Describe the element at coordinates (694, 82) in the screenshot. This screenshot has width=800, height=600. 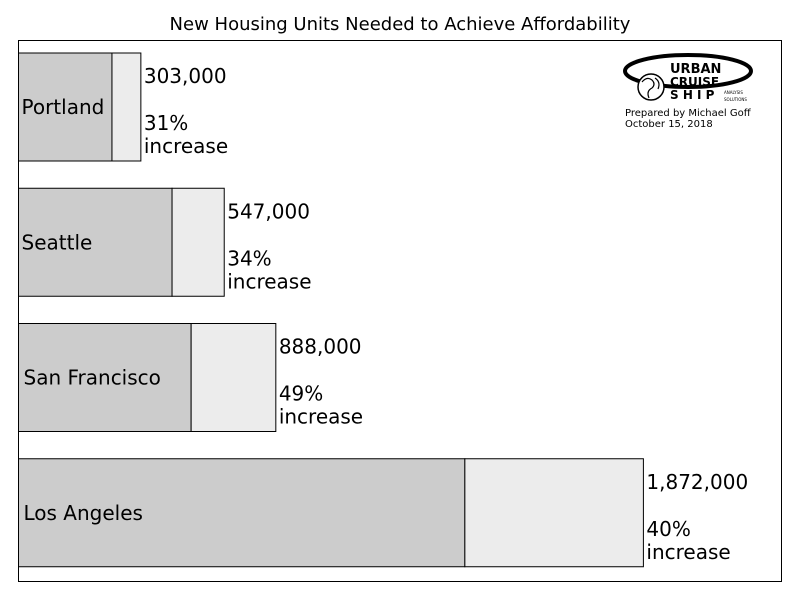
I see `logo-line2: CRUISE` at that location.